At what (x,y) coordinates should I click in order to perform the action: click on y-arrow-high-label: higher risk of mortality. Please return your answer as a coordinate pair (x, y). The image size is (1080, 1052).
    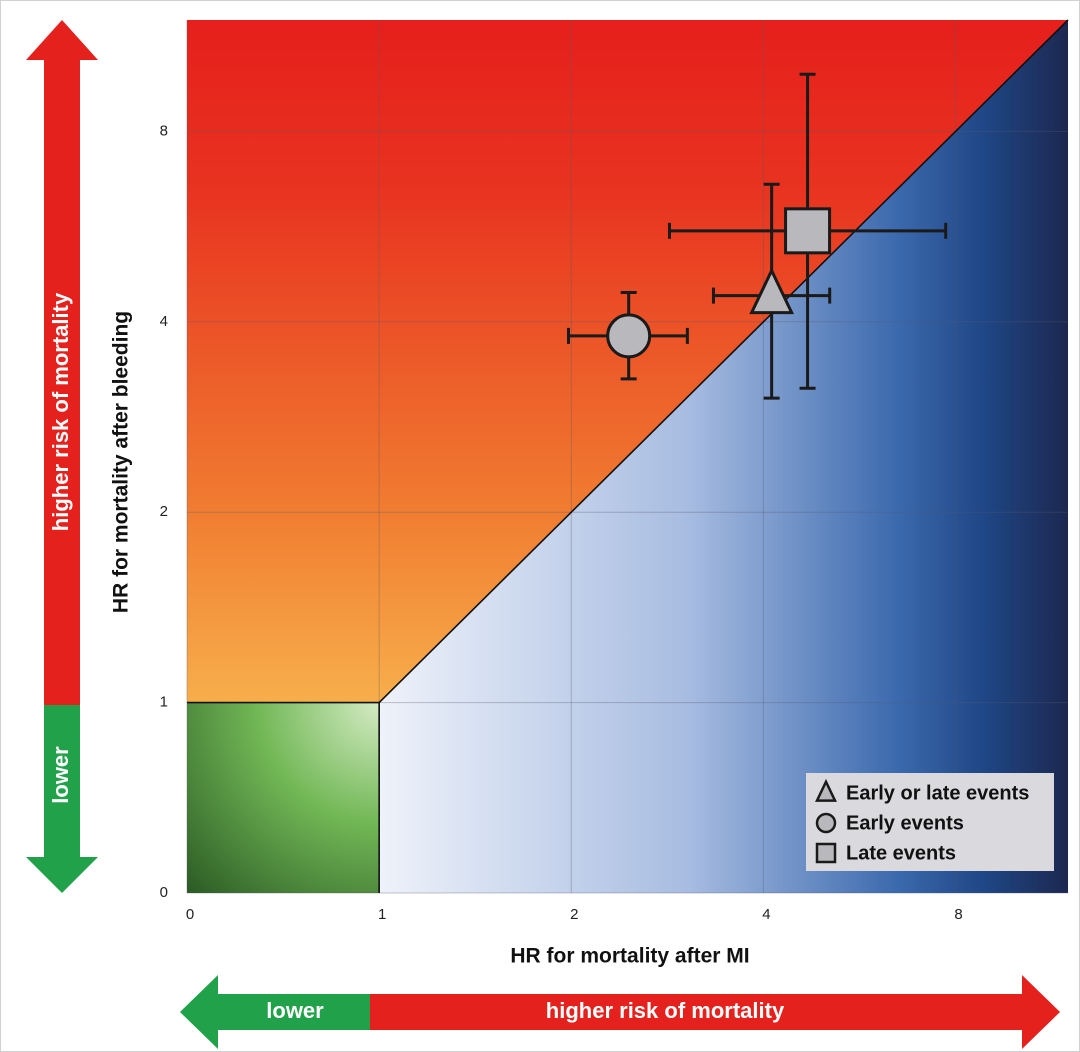
    Looking at the image, I should click on (60, 411).